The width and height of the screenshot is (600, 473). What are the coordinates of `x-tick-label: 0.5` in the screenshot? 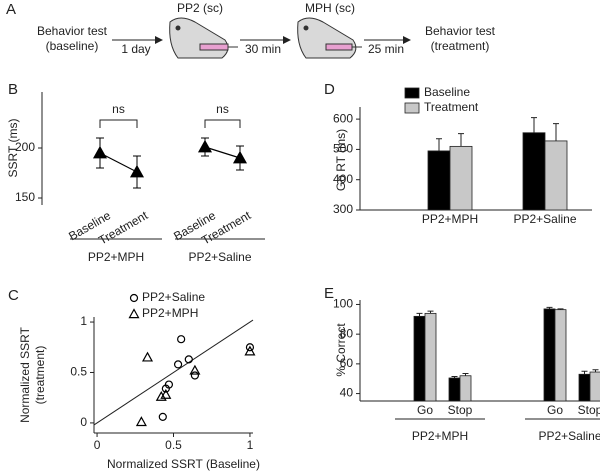 It's located at (173, 445).